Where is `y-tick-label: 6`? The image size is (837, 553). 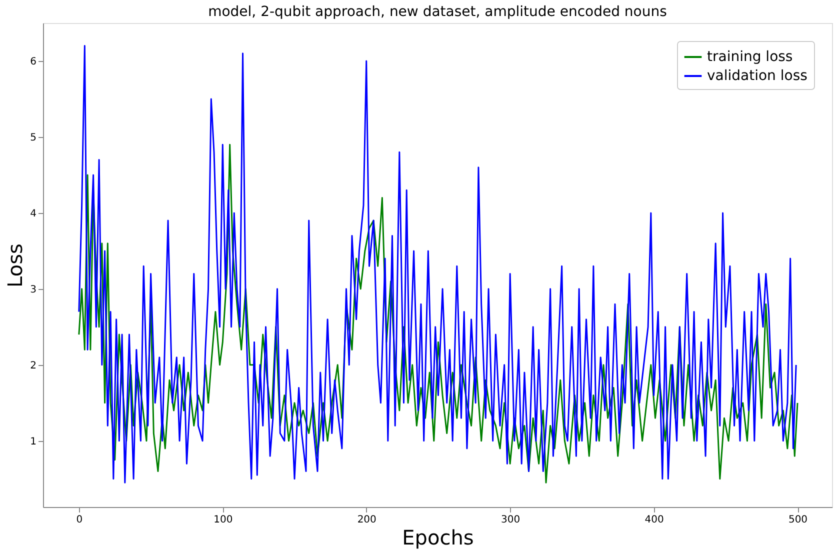
y-tick-label: 6 is located at coordinates (33, 62).